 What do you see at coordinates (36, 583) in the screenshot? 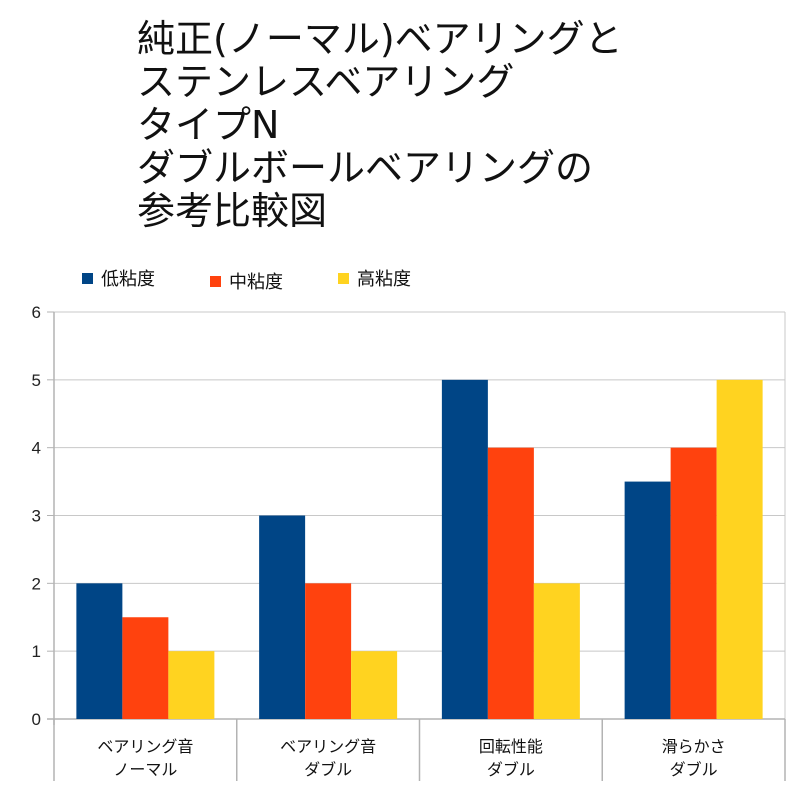
I see `y-tick-label: 2` at bounding box center [36, 583].